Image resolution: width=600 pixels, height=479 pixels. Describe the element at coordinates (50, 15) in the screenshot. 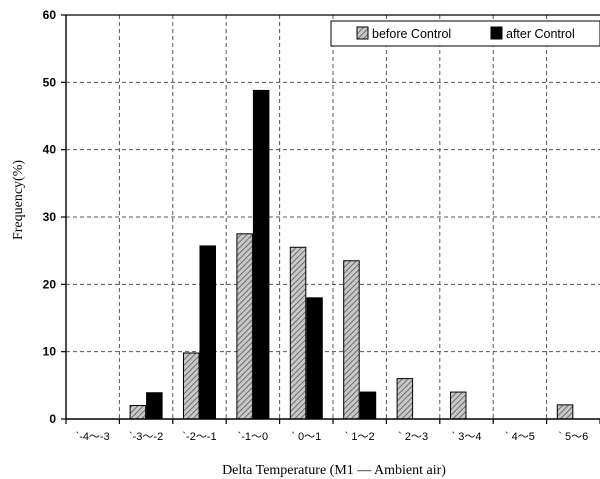

I see `y-tick-label: 60` at that location.